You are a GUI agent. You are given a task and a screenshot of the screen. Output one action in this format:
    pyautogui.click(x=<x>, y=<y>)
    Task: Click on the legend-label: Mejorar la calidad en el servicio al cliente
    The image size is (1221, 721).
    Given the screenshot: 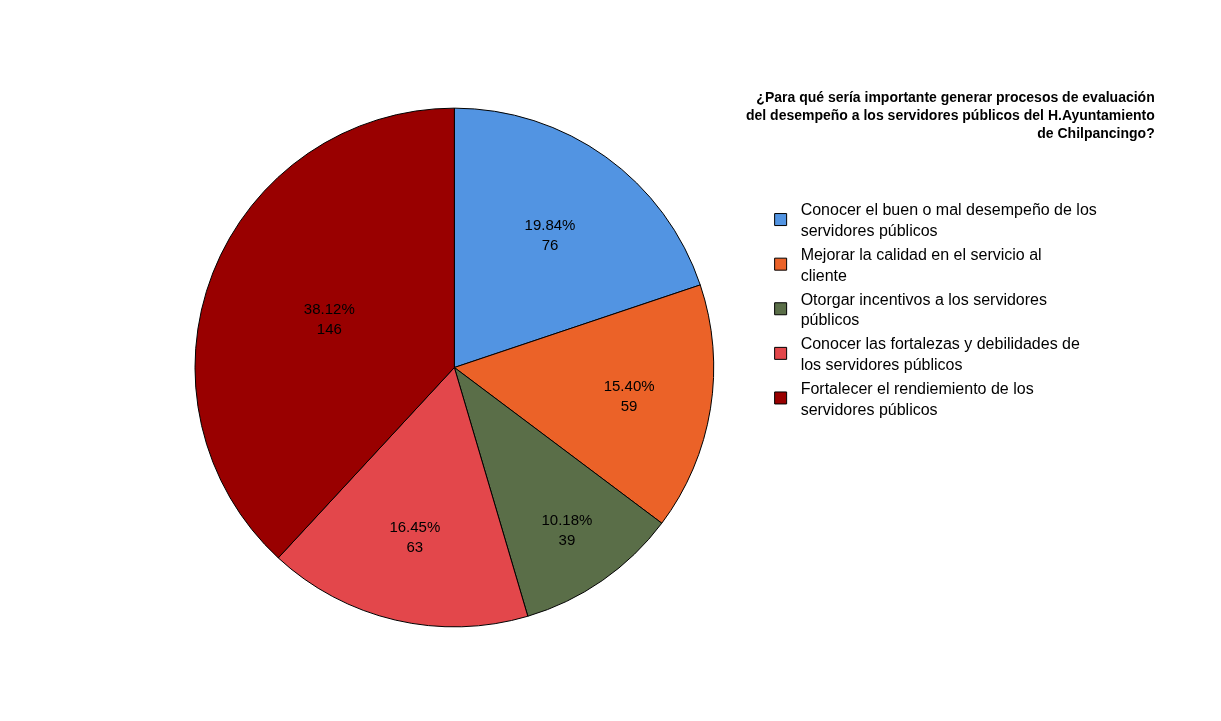 What is the action you would take?
    pyautogui.click(x=921, y=265)
    